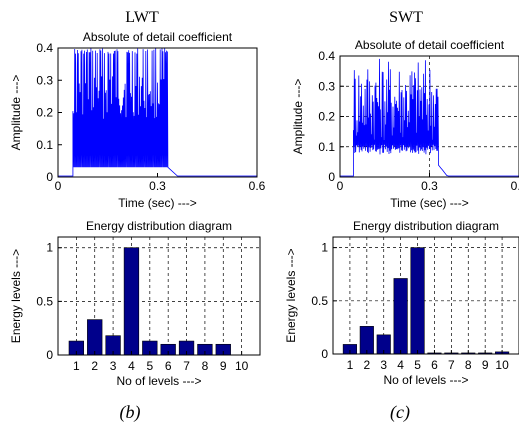  Describe the element at coordinates (130, 412) in the screenshot. I see `panel-label-b: (b)` at that location.